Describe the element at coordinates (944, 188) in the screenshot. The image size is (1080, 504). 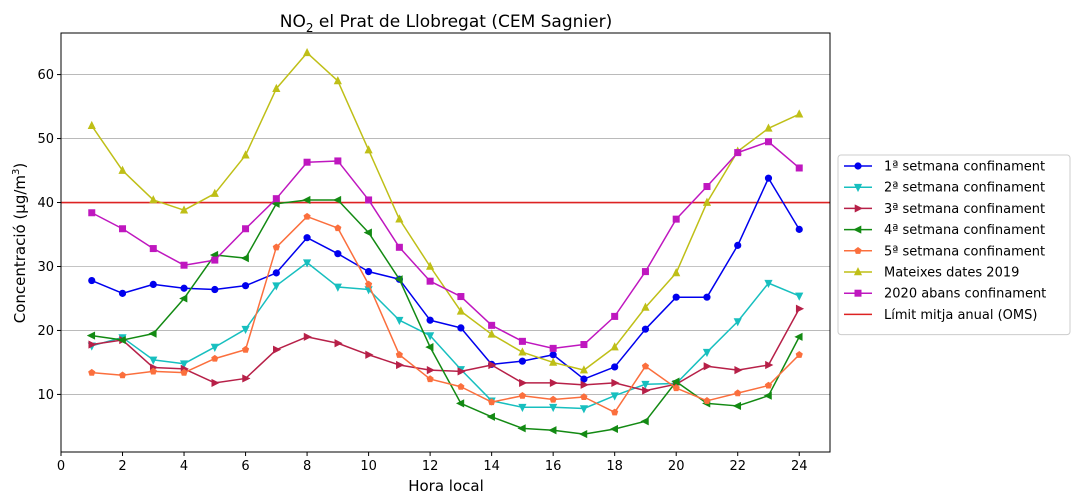
I see `legend-item: 2ª setmana confinament` at that location.